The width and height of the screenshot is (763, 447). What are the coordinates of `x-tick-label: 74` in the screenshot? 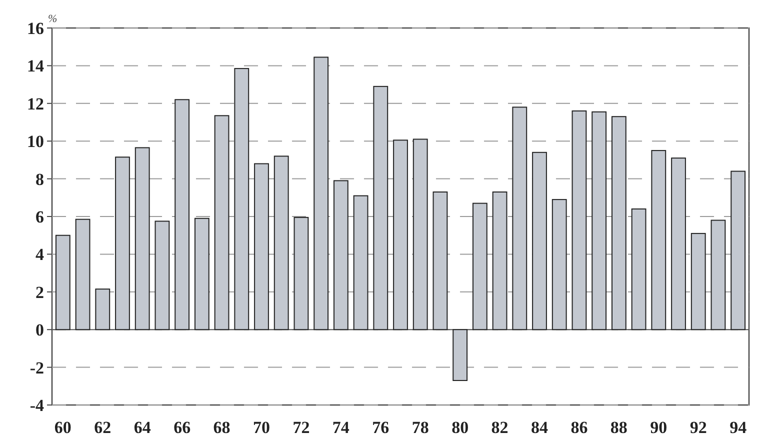 It's located at (341, 427).